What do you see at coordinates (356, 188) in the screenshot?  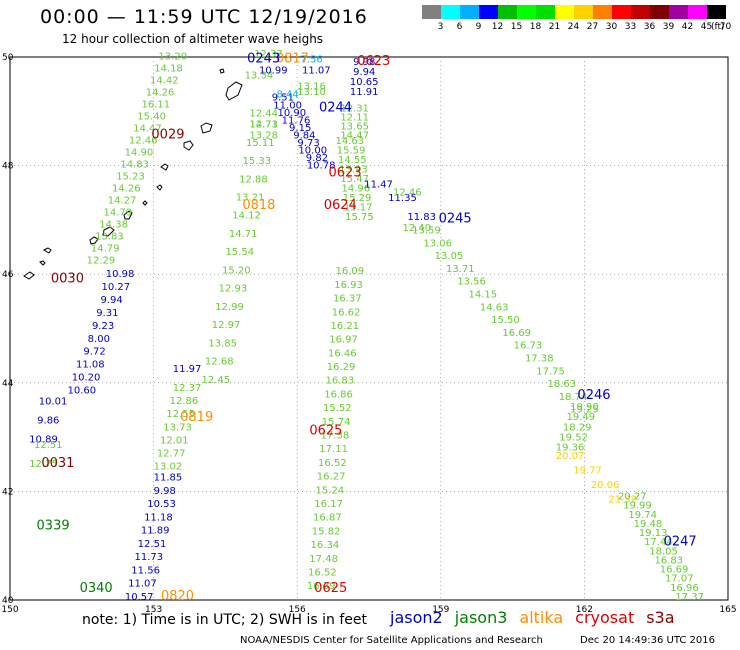 I see `wave-height-value: 14.96` at bounding box center [356, 188].